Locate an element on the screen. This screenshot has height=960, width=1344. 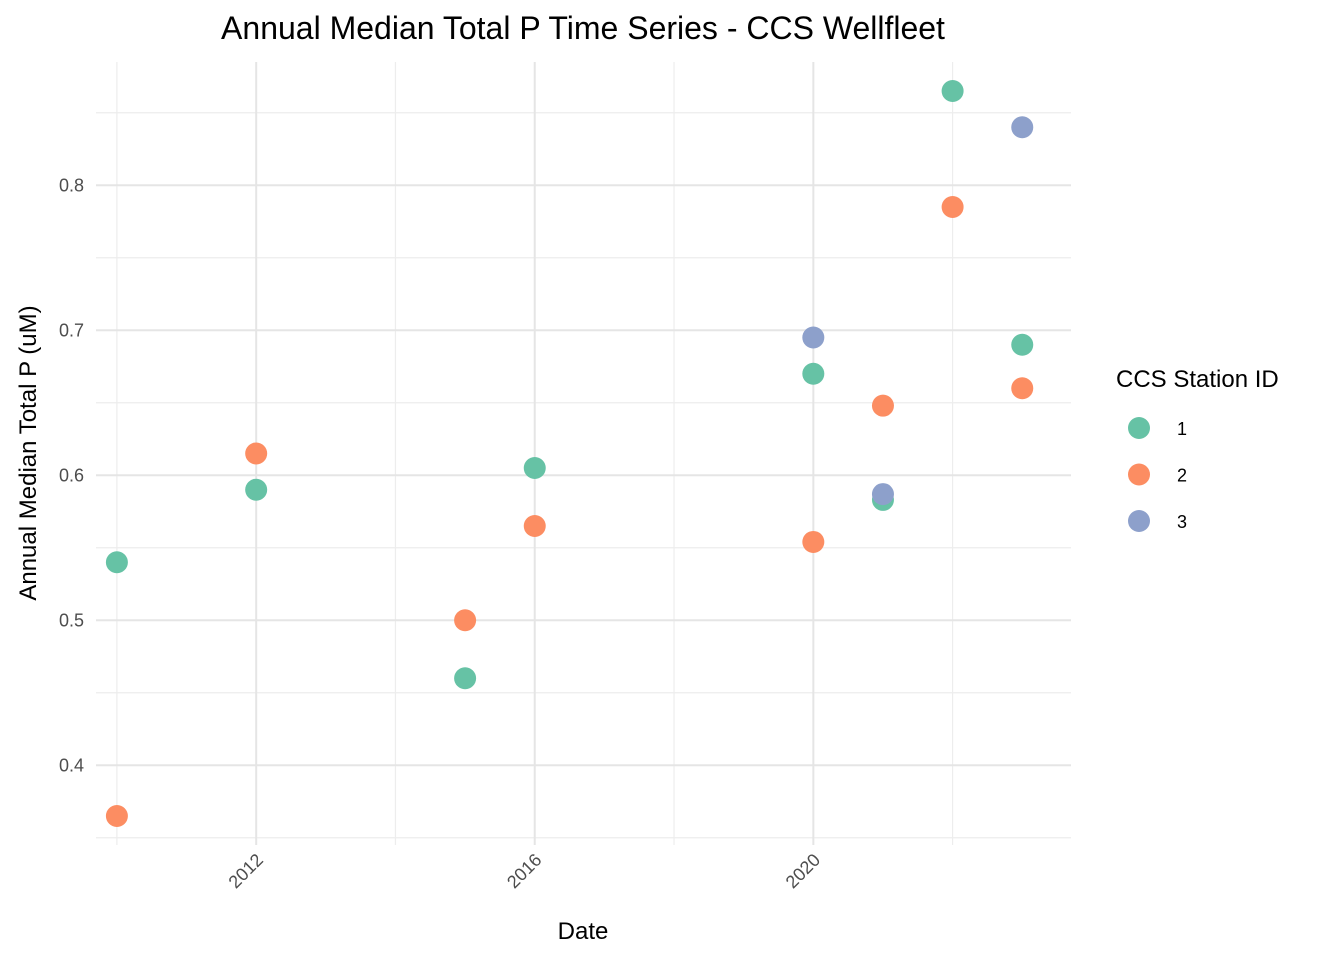
y-tick-labels: 0.4 0.5 0.6 0.7 0.8 is located at coordinates (71, 475).